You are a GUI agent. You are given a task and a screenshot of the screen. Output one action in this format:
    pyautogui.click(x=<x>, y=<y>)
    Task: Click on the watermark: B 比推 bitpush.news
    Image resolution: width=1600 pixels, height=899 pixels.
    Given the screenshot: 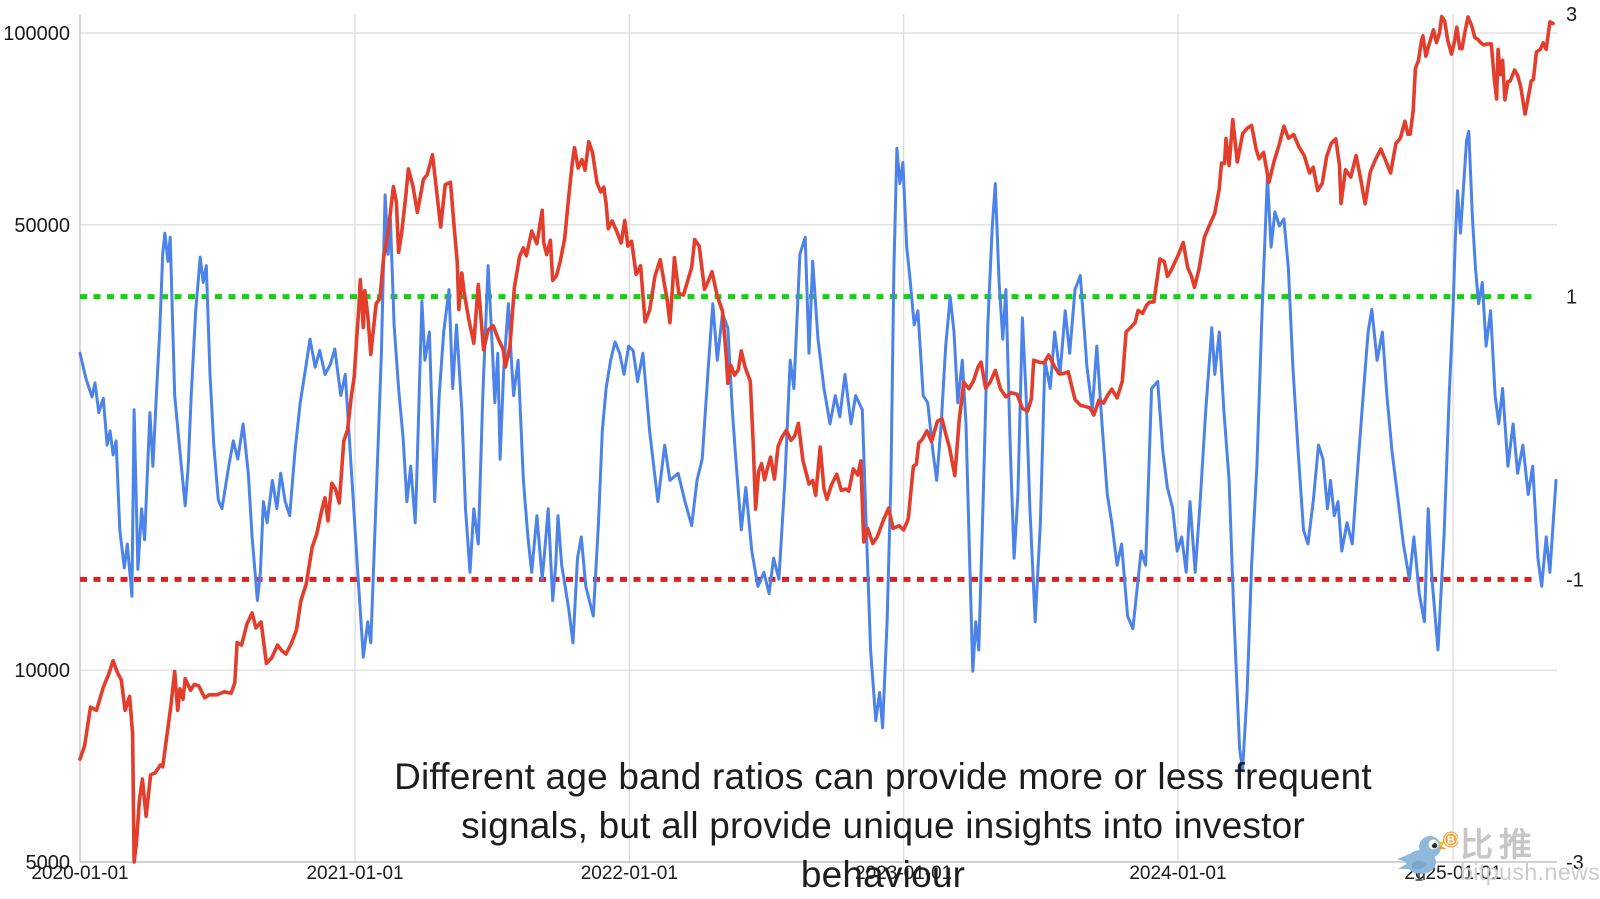 What is the action you would take?
    pyautogui.click(x=1498, y=860)
    